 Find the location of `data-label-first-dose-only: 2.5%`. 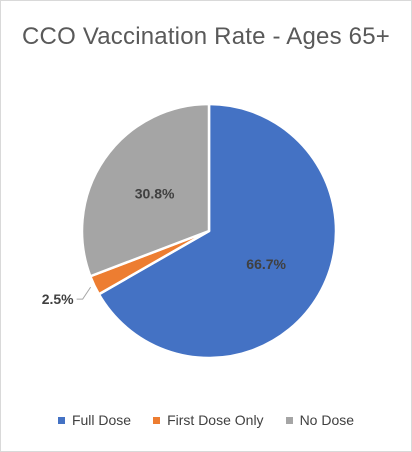

data-label-first-dose-only: 2.5% is located at coordinates (58, 299).